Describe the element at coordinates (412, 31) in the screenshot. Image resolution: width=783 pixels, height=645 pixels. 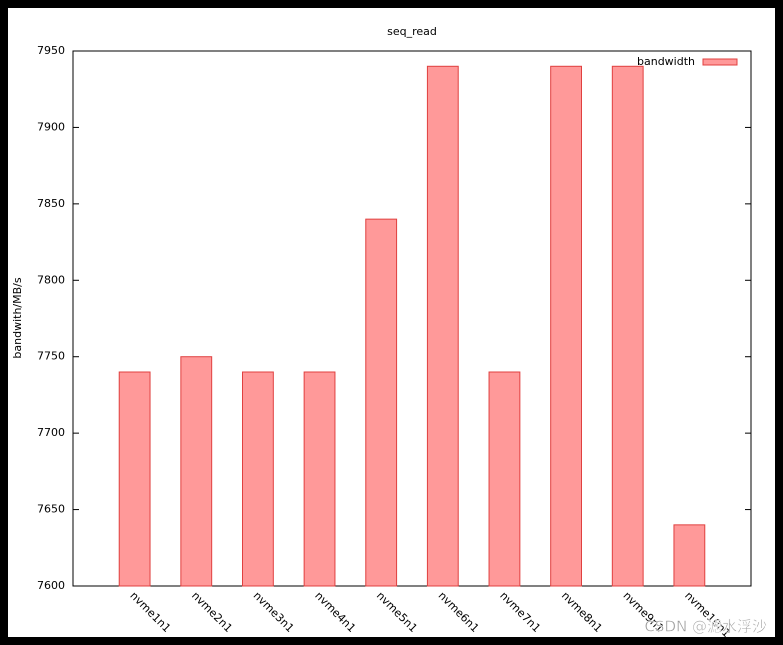
I see `chart-title: seq_read` at that location.